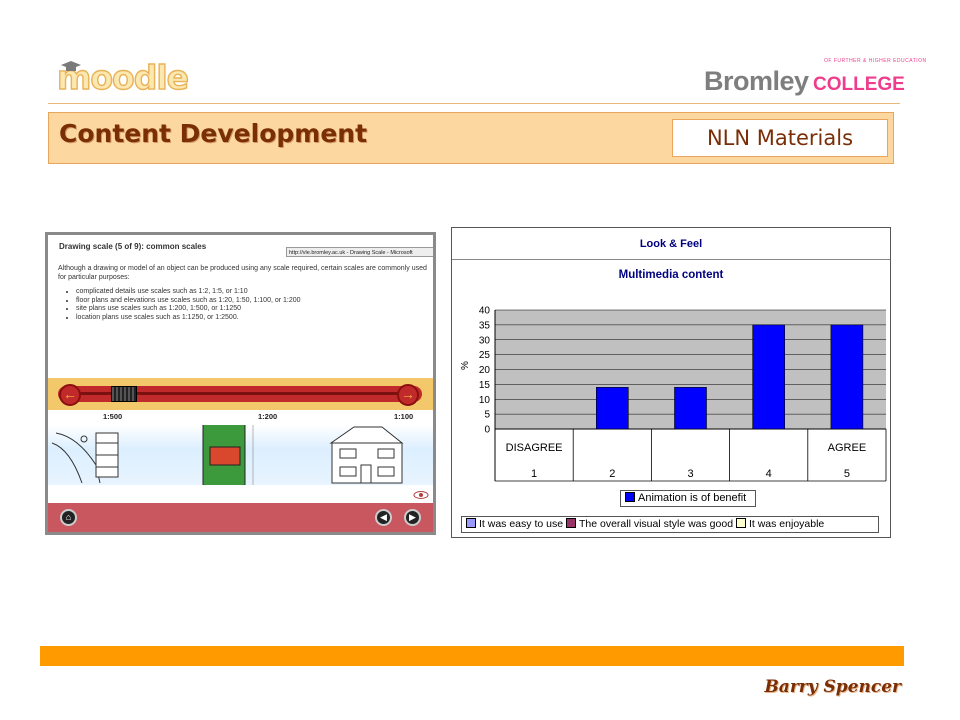  What do you see at coordinates (213, 133) in the screenshot?
I see `page-title: Content Development` at bounding box center [213, 133].